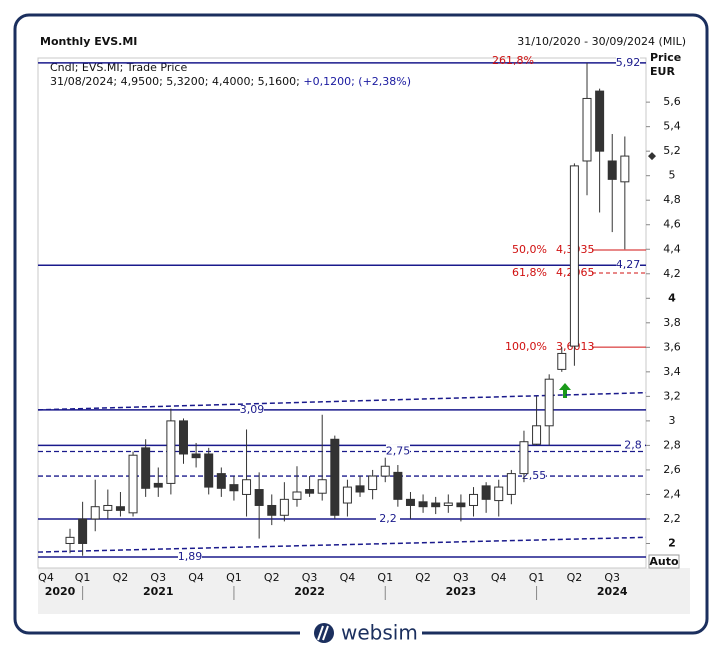  What do you see at coordinates (529, 249) in the screenshot?
I see `fib-percent: 50,0%` at bounding box center [529, 249].